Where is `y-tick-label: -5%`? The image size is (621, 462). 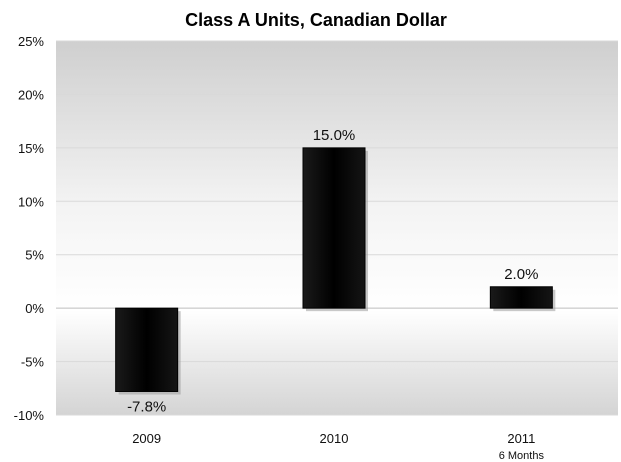
y-tick-label: -5% is located at coordinates (33, 362).